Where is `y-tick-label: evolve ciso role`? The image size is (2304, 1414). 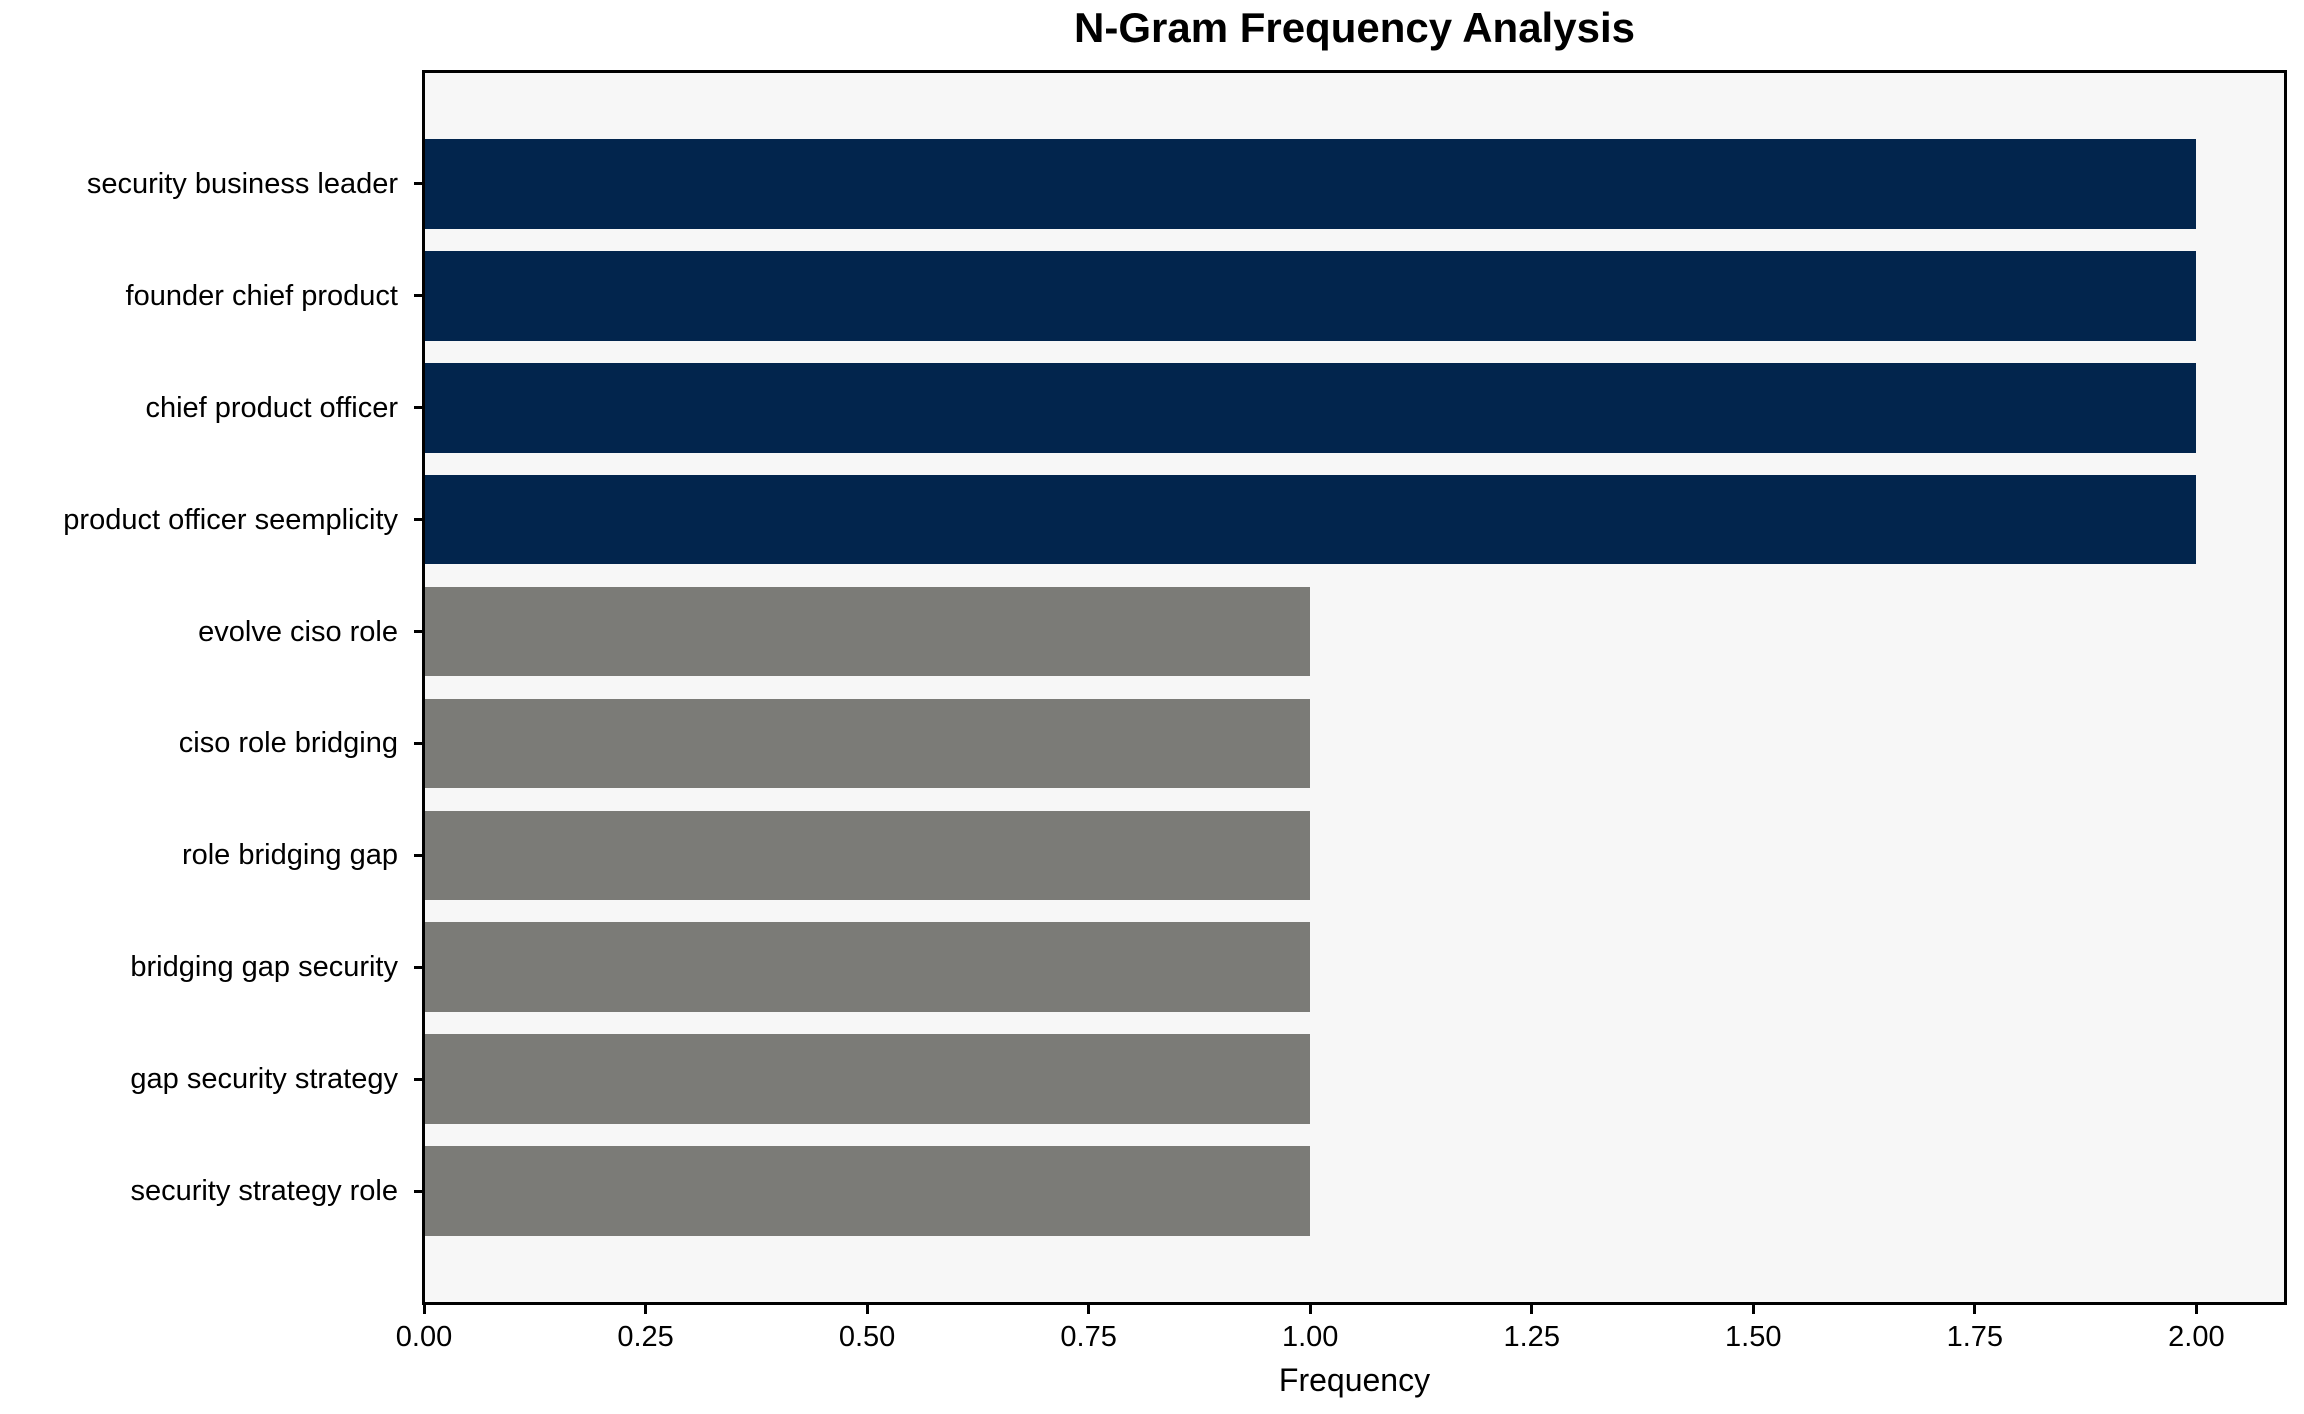
y-tick-label: evolve ciso role is located at coordinates (298, 631).